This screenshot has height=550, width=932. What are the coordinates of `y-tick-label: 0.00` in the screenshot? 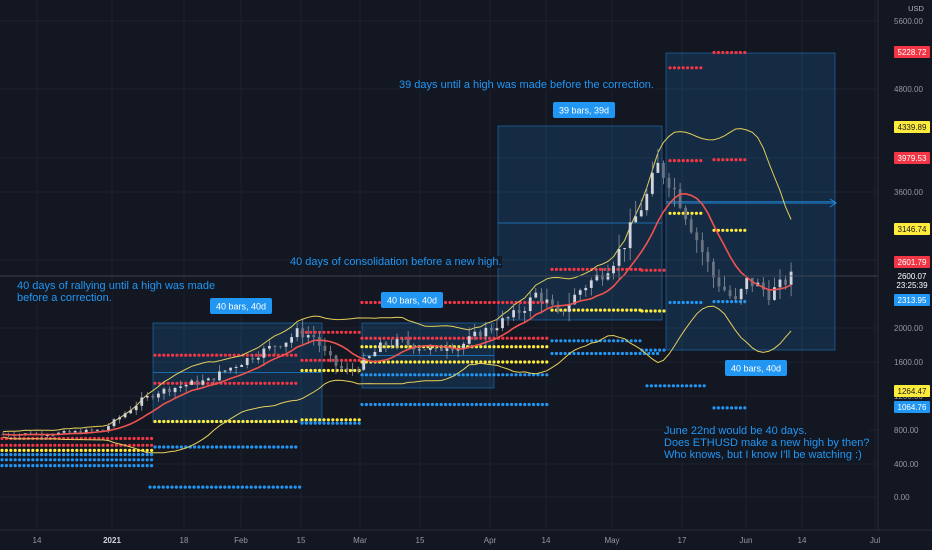 It's located at (902, 497).